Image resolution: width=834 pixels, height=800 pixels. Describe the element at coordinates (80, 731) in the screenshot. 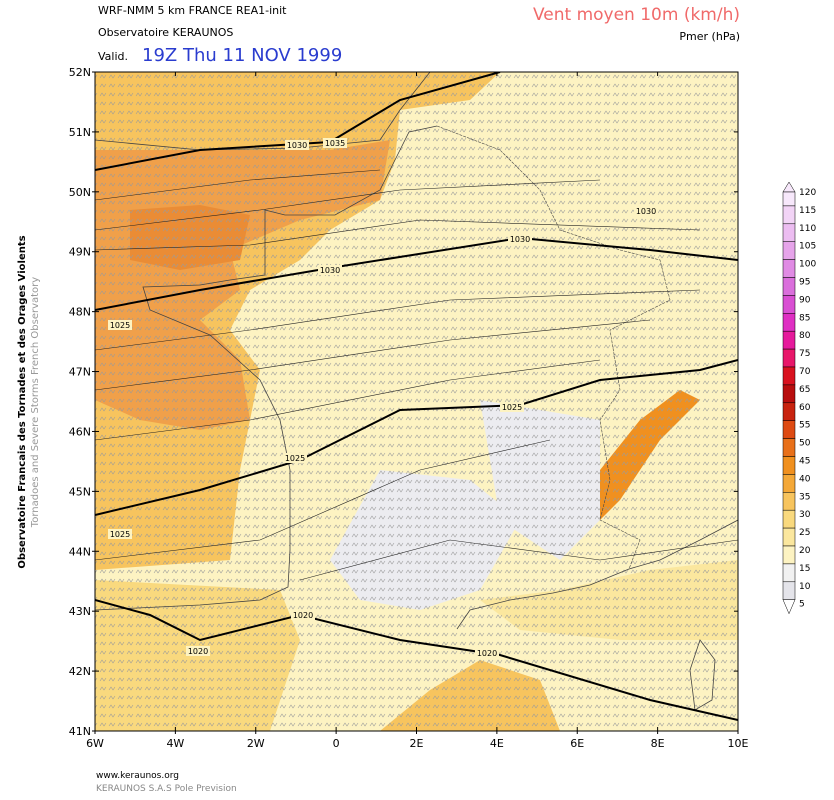

I see `lat-label: 41N` at that location.